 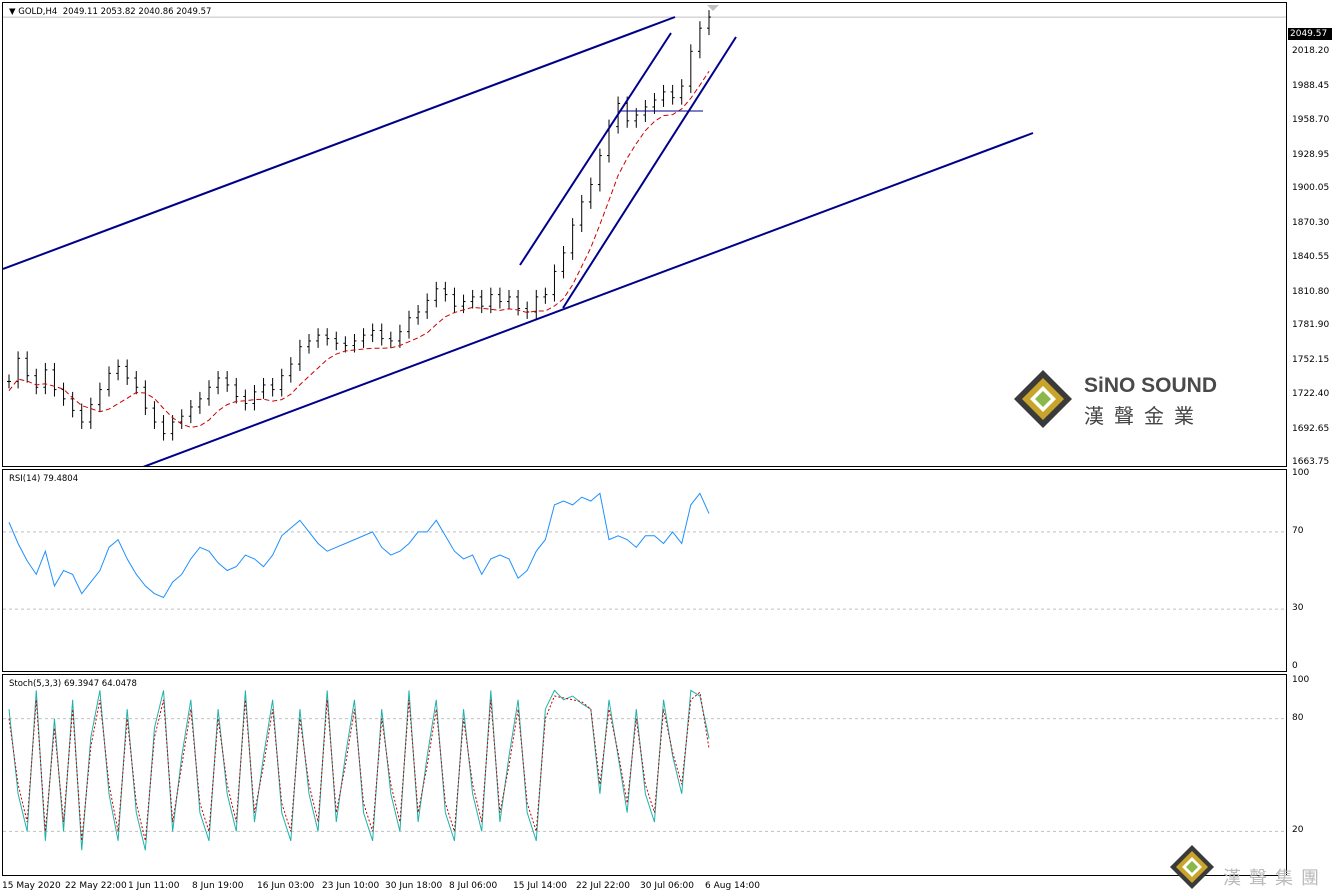 What do you see at coordinates (1151, 385) in the screenshot?
I see `logo-title: SiNO SOUND` at bounding box center [1151, 385].